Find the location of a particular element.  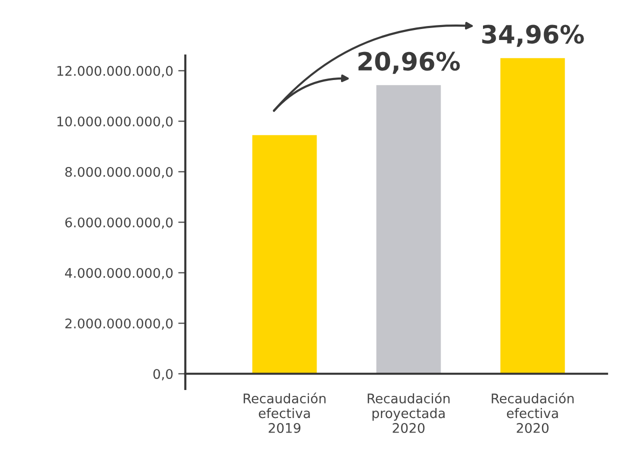

annotation: 20,96% is located at coordinates (409, 63).